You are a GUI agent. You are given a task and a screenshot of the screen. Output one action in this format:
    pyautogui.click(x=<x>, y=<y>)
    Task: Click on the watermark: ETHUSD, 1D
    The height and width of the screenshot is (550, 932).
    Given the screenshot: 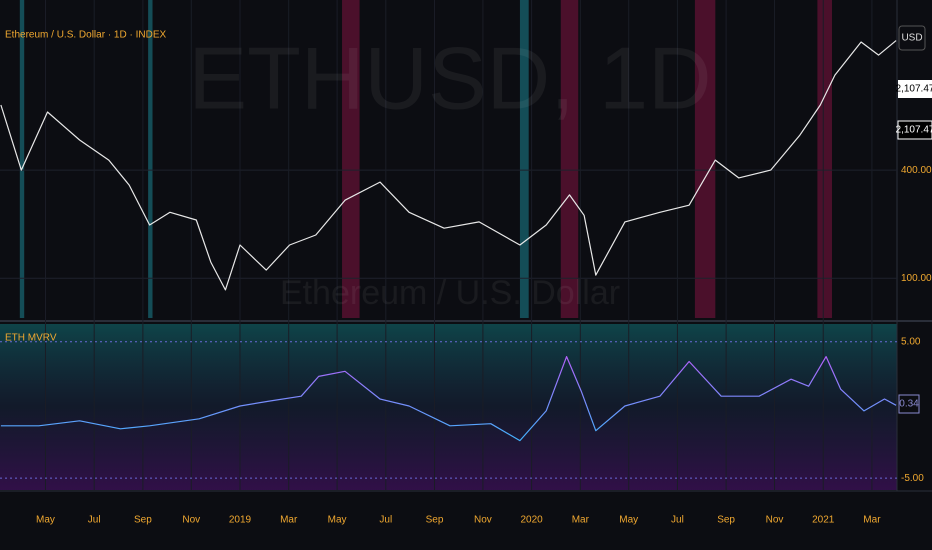 What is the action you would take?
    pyautogui.click(x=449, y=77)
    